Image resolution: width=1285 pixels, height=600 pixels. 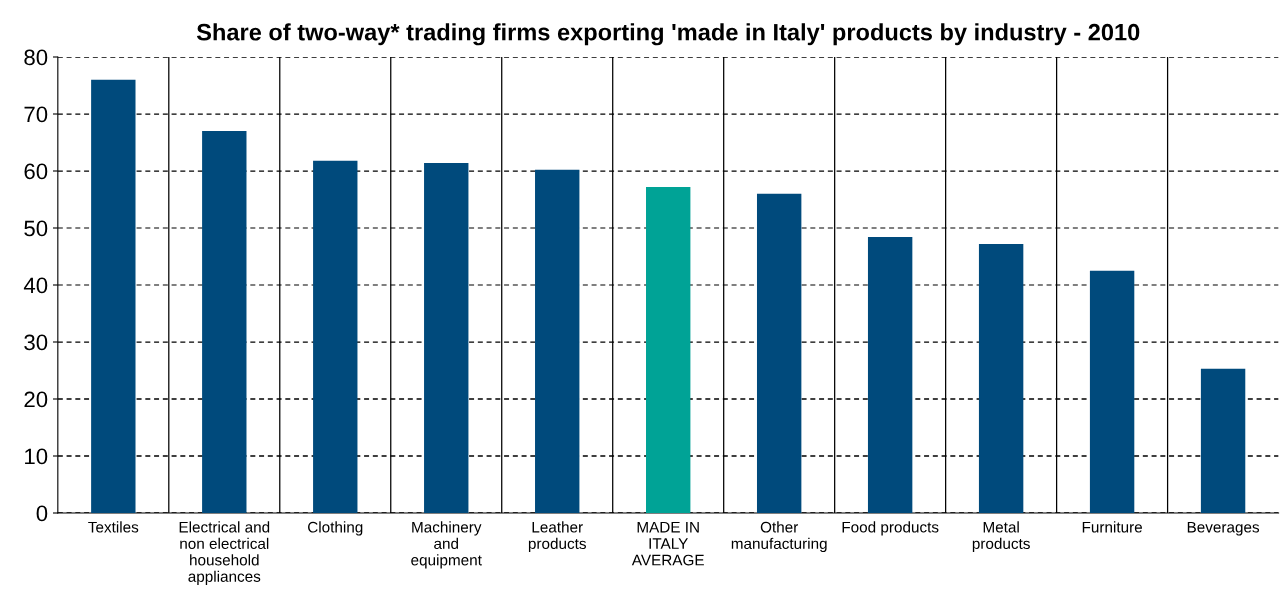 I want to click on x-tick-label: MADE IN ITALY AVERAGE, so click(x=667, y=543).